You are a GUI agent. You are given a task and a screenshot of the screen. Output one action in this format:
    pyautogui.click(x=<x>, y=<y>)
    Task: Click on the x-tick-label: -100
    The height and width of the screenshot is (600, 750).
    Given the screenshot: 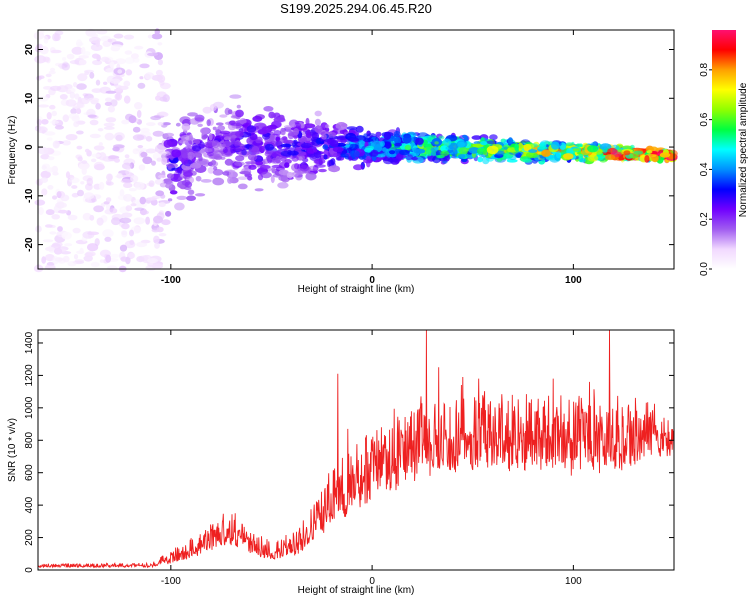 What is the action you would take?
    pyautogui.click(x=171, y=280)
    